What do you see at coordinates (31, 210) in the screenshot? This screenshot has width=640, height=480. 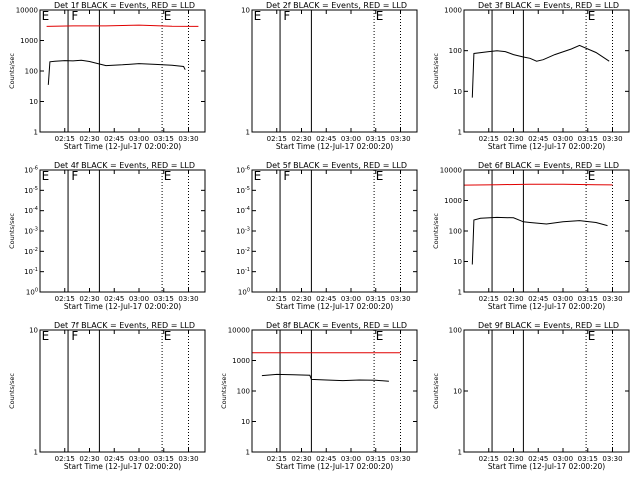 I see `y-tick-label: 10⁻⁴` at bounding box center [31, 210].